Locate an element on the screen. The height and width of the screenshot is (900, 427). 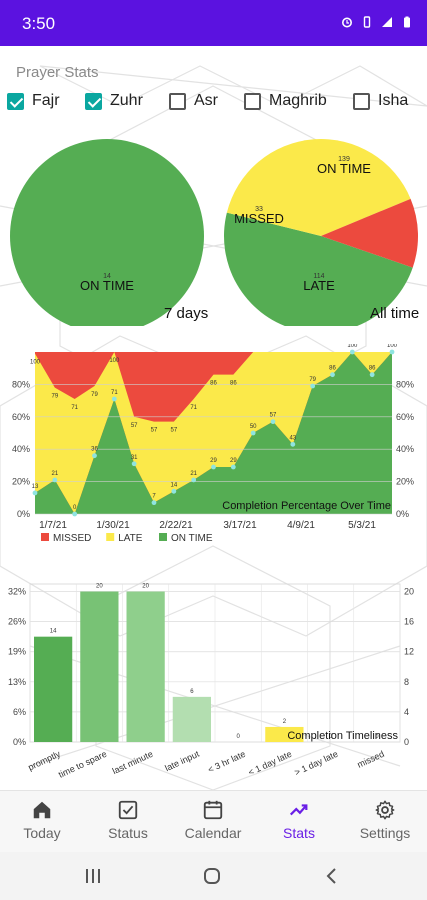
bar-value-label: 2 is located at coordinates (285, 722).